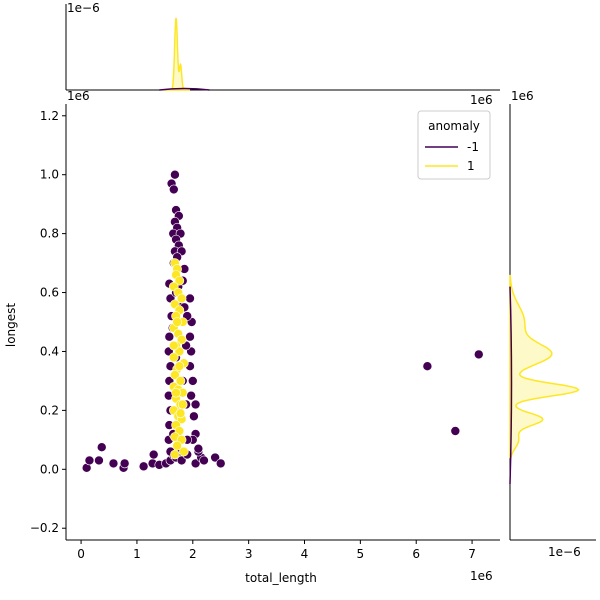 This screenshot has width=600, height=600. Describe the element at coordinates (544, 366) in the screenshot. I see `marginal-y-density` at that location.